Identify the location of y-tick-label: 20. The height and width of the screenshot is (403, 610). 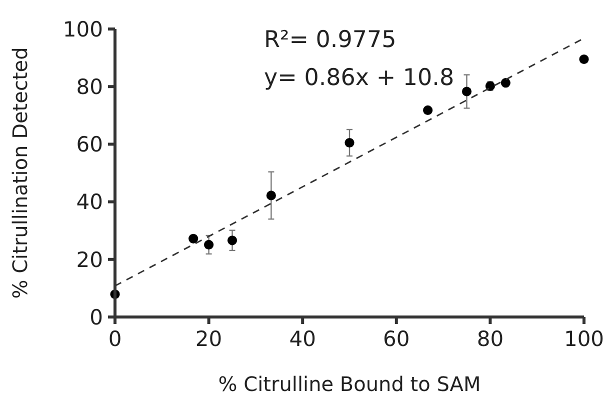
(89, 260).